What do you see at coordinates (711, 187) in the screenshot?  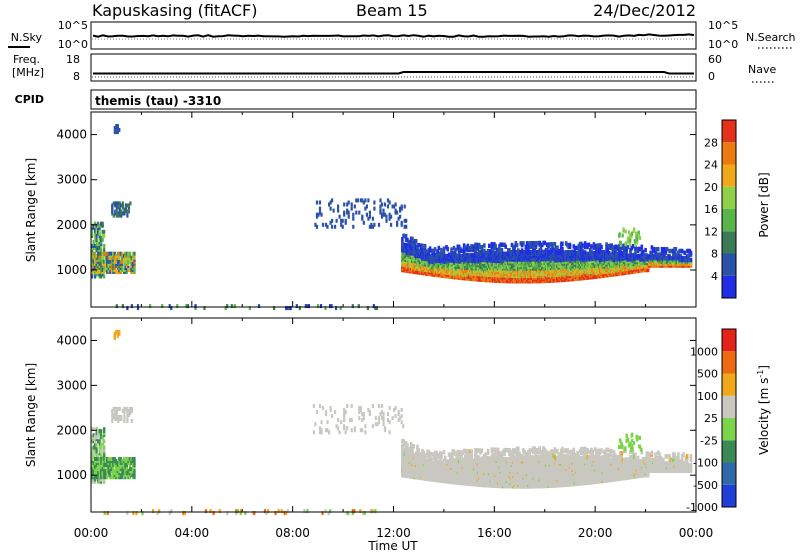 I see `colorbar-tick-label: 20` at bounding box center [711, 187].